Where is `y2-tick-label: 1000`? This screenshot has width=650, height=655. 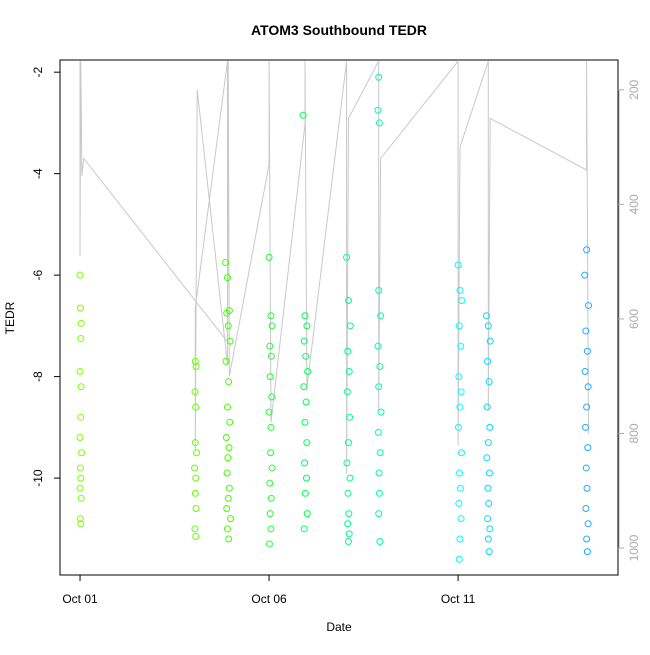
y2-tick-label: 1000 is located at coordinates (634, 547).